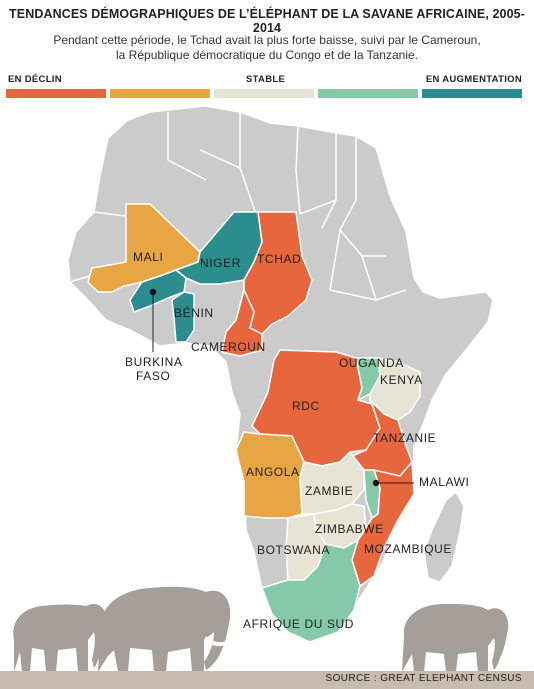  Describe the element at coordinates (220, 263) in the screenshot. I see `label-niger: NIGER` at that location.